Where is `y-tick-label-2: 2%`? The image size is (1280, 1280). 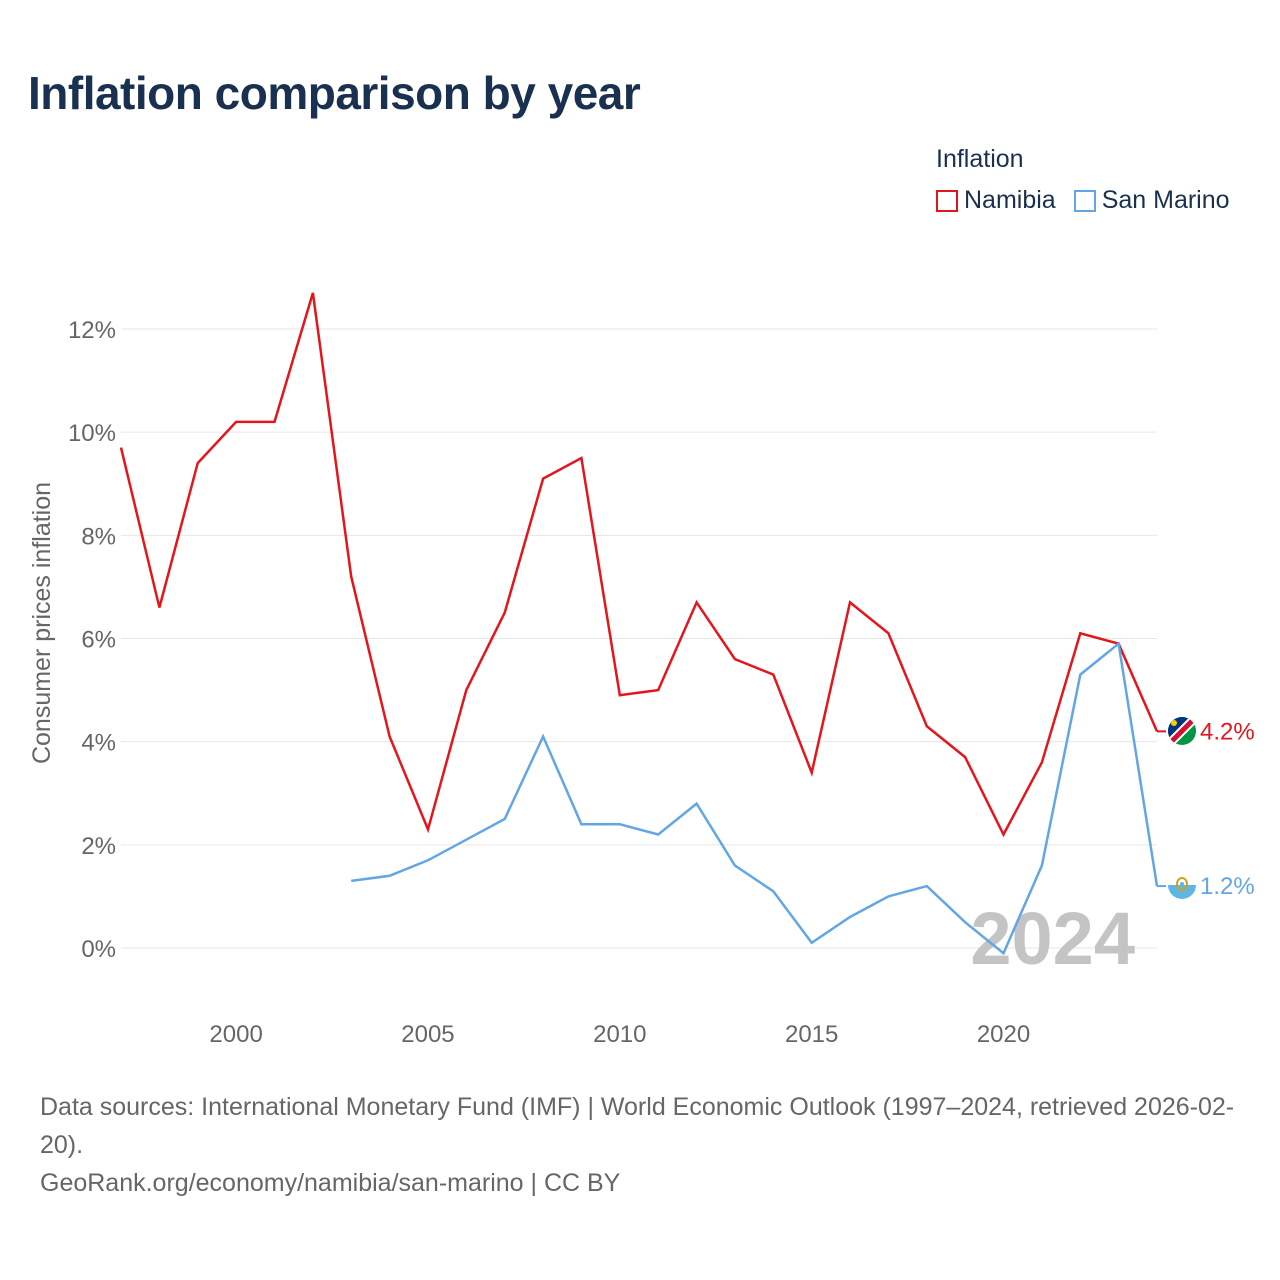 y-tick-label-2: 2% is located at coordinates (98, 846).